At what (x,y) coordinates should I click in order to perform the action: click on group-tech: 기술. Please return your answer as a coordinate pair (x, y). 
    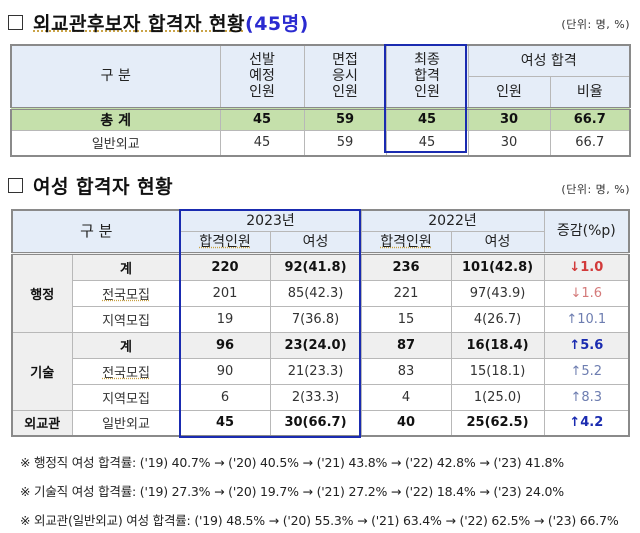
    Looking at the image, I should click on (42, 371).